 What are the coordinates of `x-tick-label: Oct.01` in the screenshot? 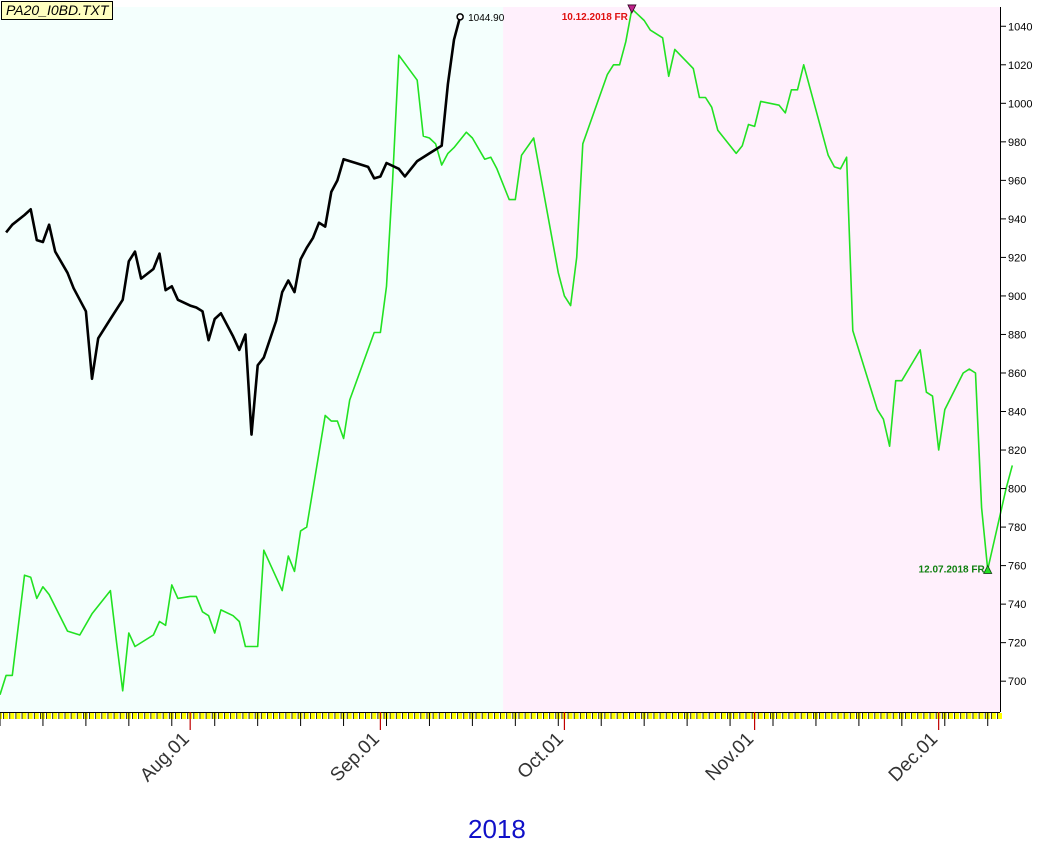 It's located at (541, 756).